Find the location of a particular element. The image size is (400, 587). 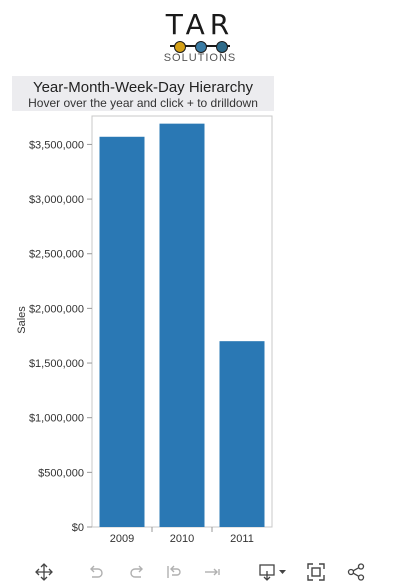

download-icon is located at coordinates (273, 572).